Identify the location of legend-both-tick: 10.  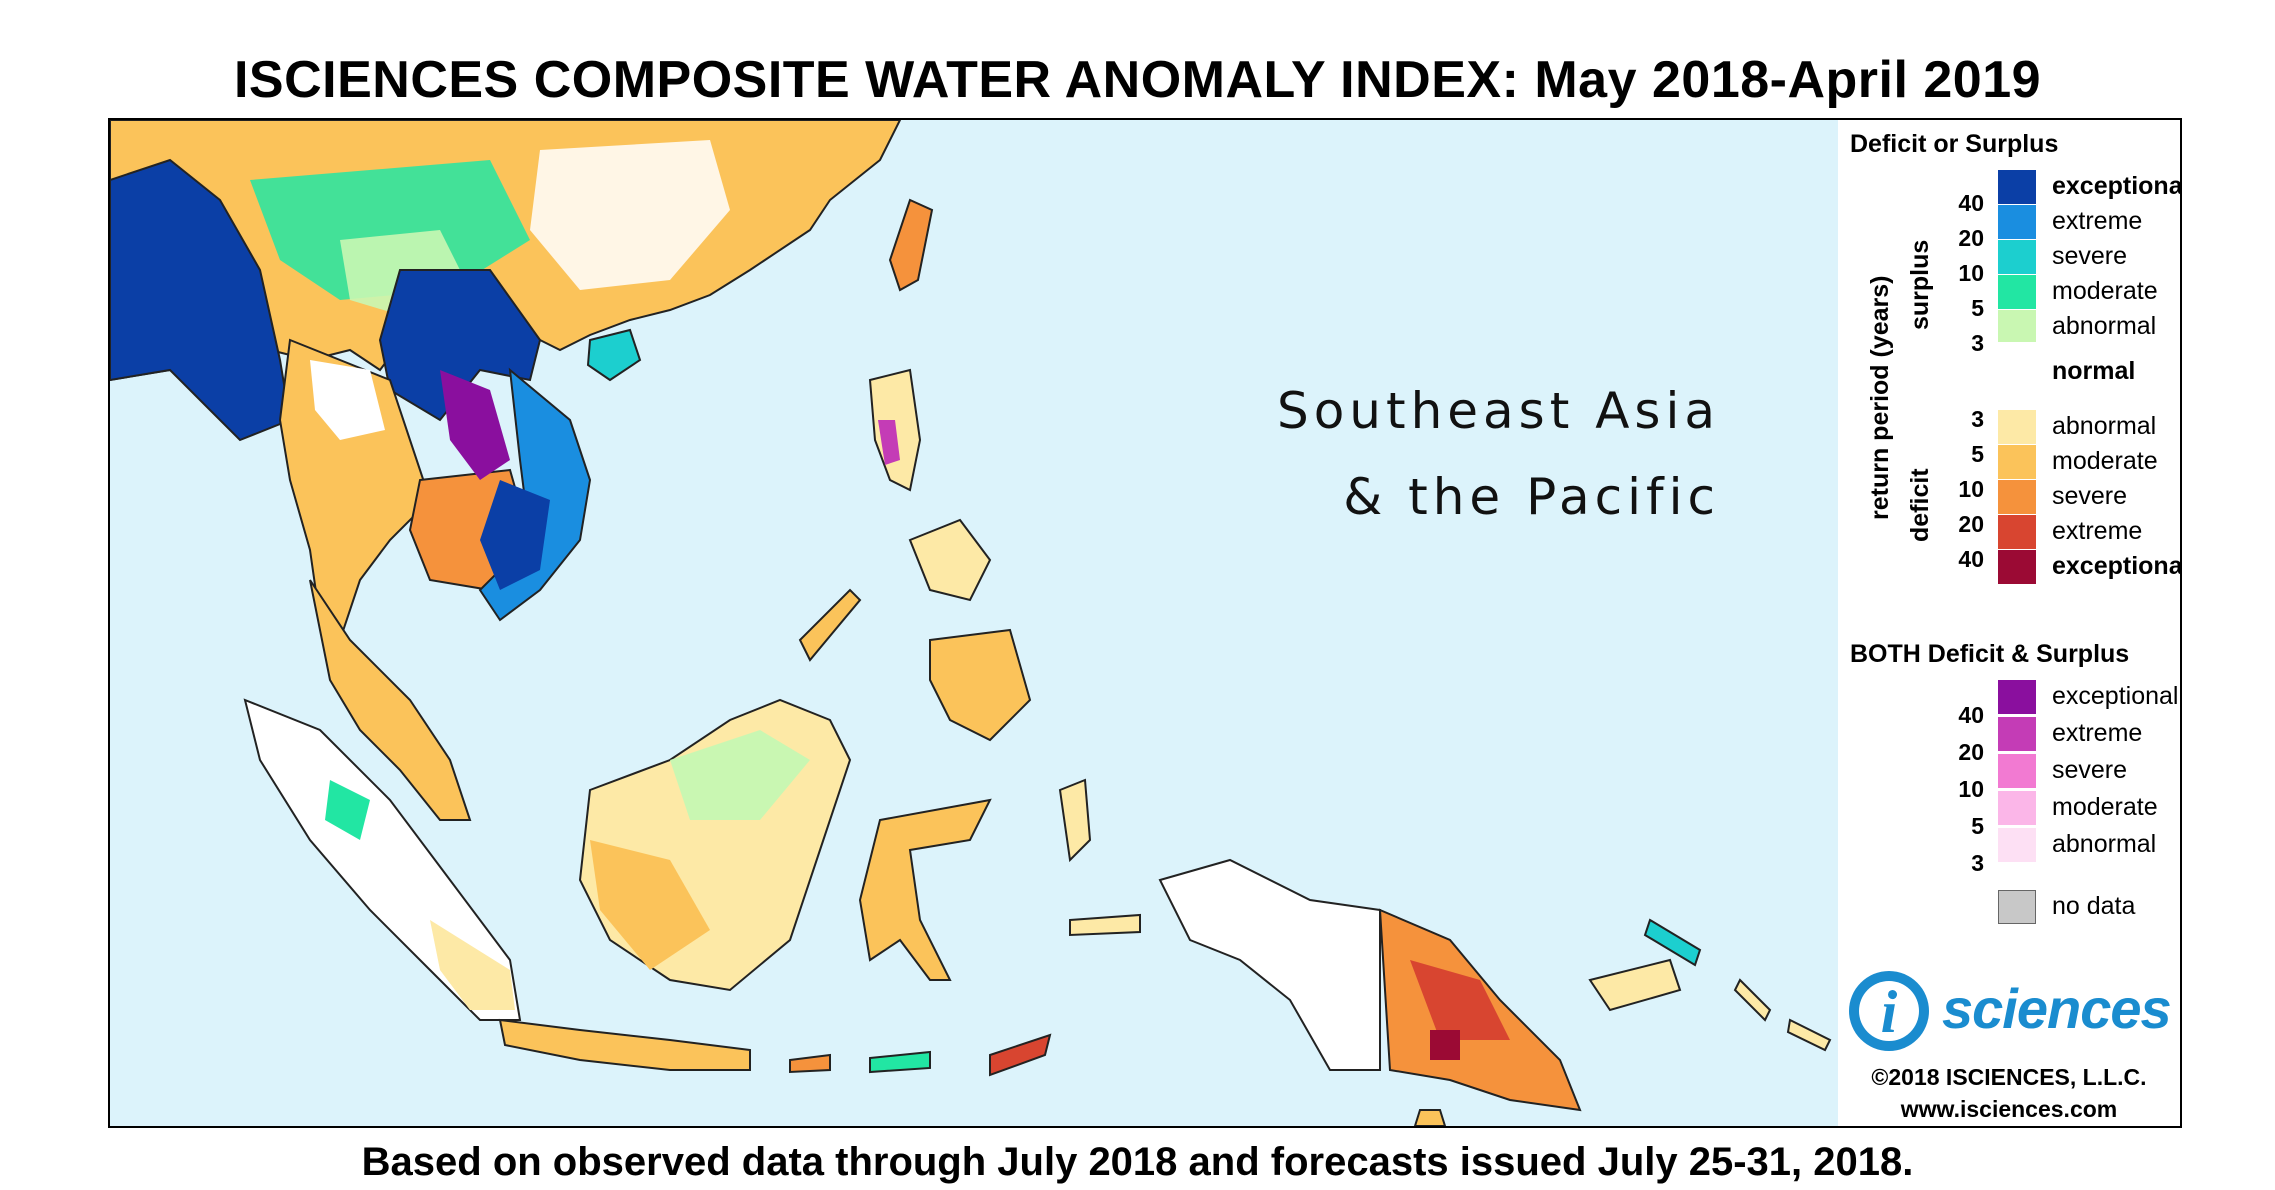
(1971, 789).